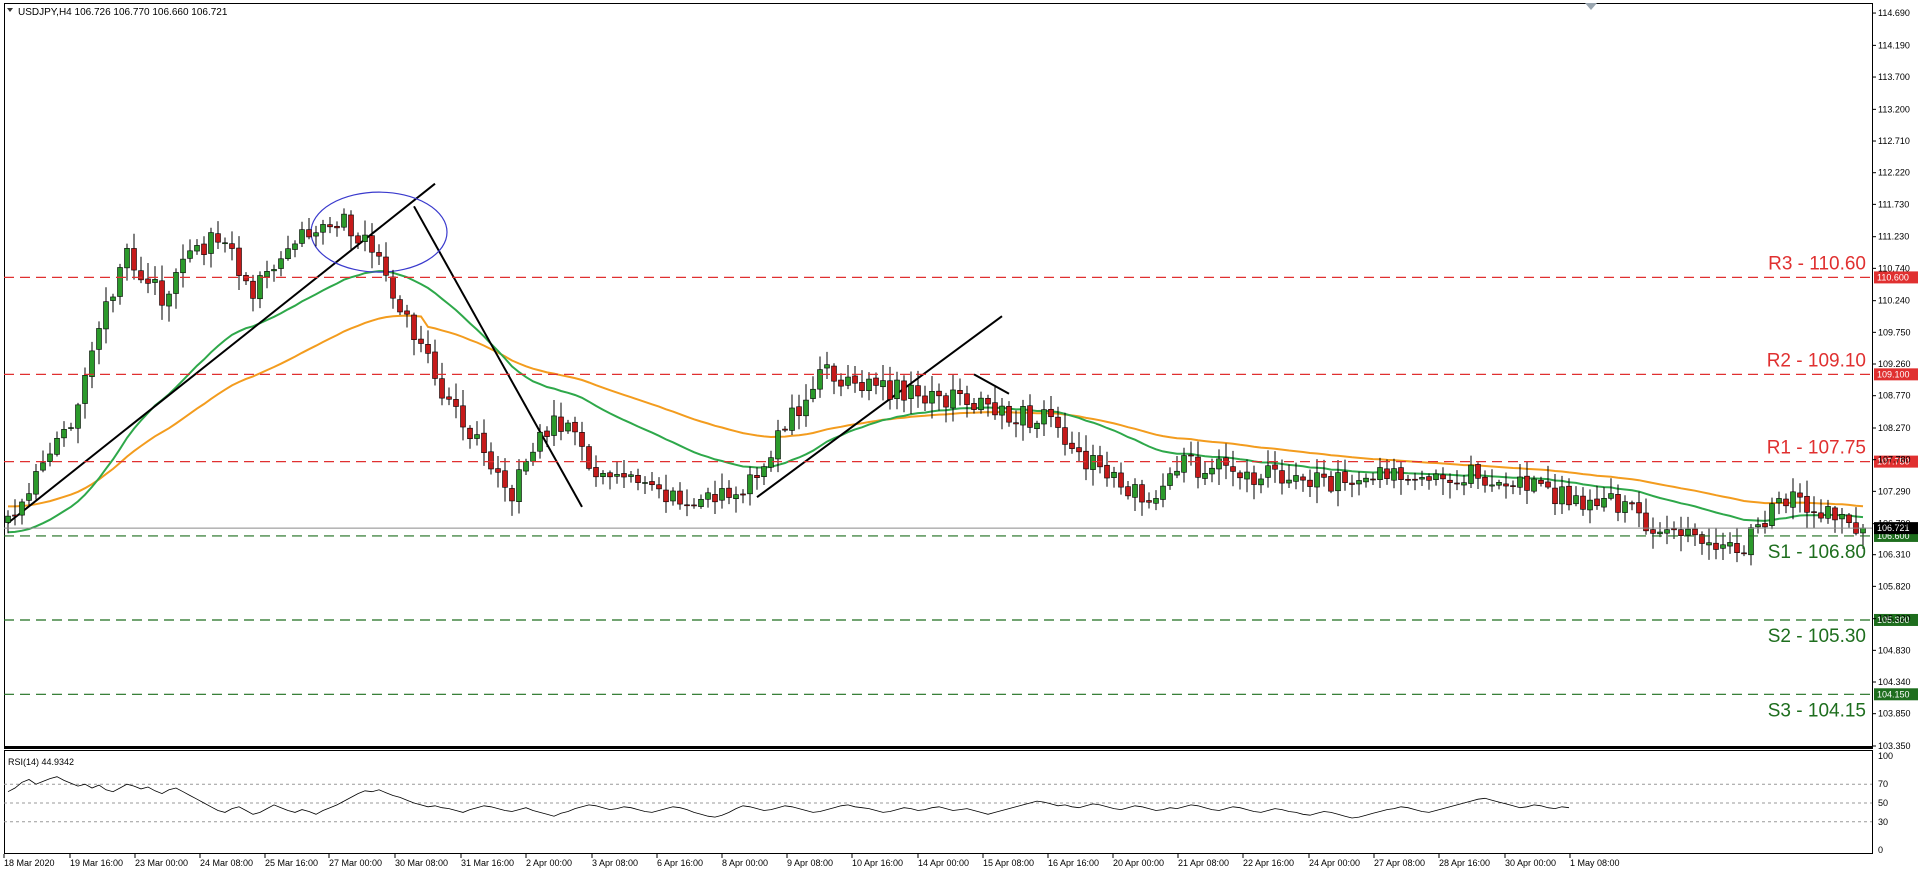  What do you see at coordinates (1885, 756) in the screenshot?
I see `rsi-tick-label: 100` at bounding box center [1885, 756].